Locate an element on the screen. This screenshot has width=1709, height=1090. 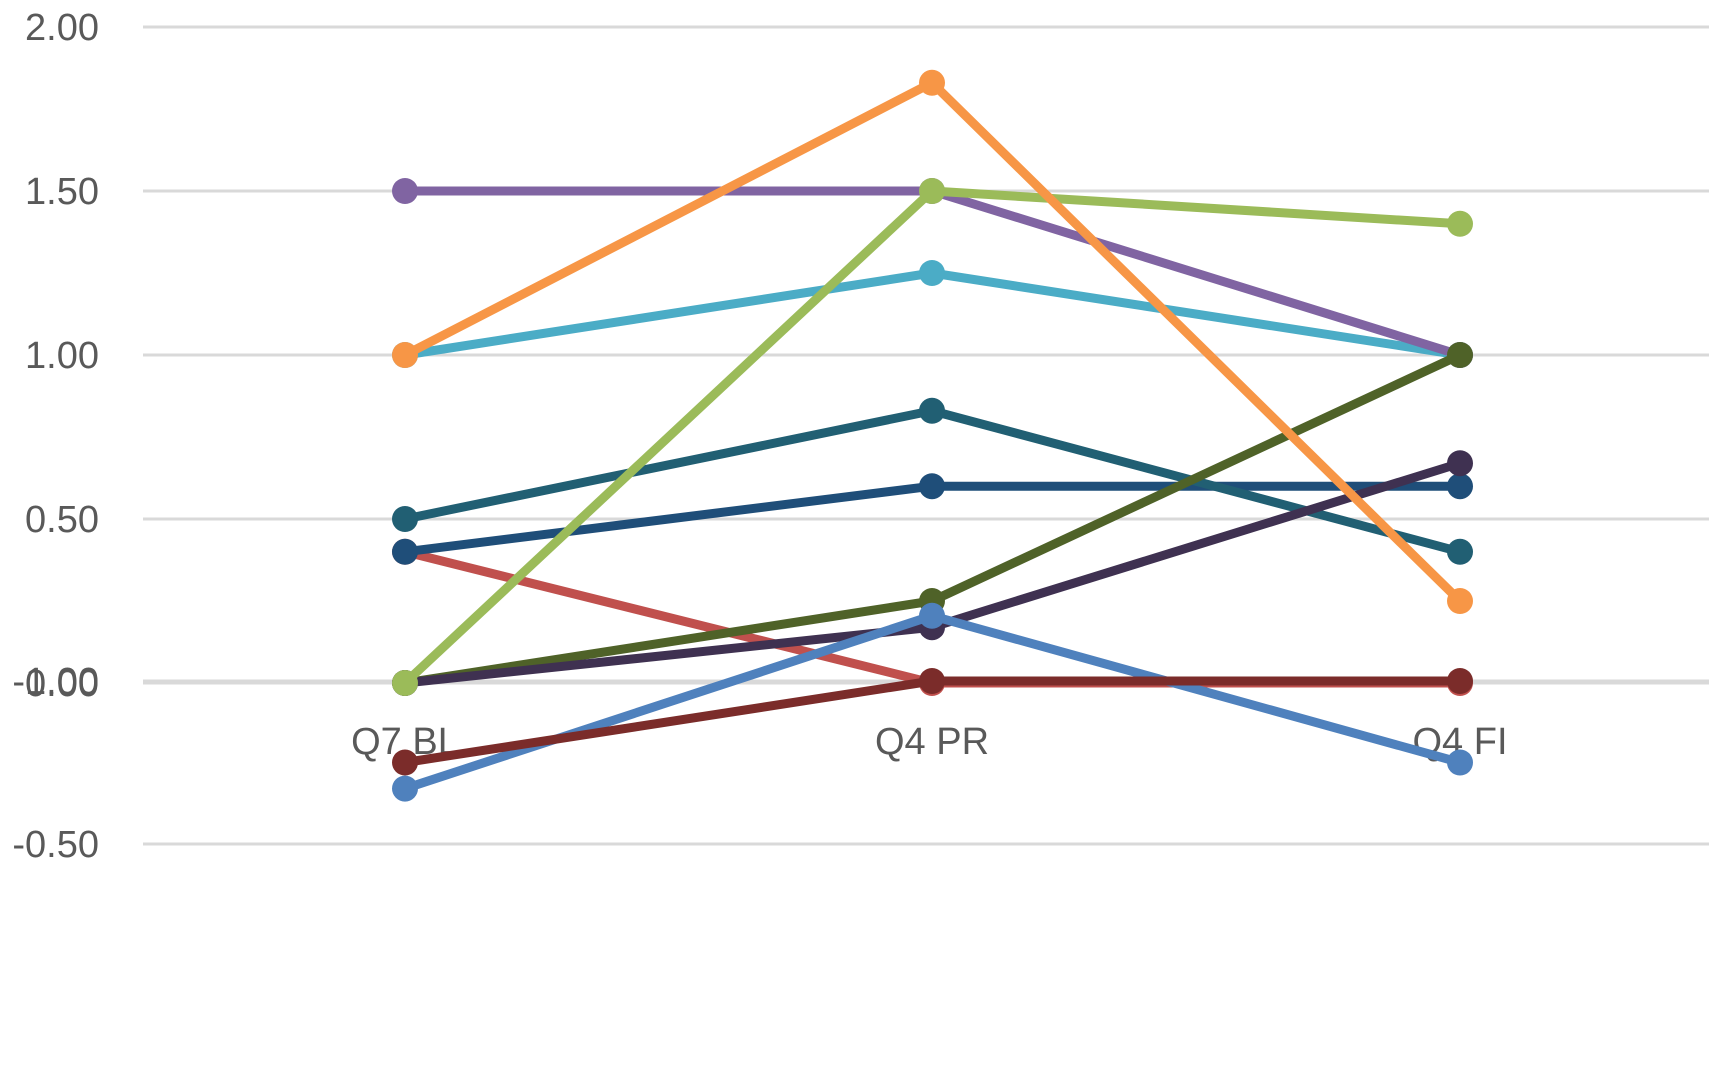
y-tick-label: -1.00 is located at coordinates (55, 682).